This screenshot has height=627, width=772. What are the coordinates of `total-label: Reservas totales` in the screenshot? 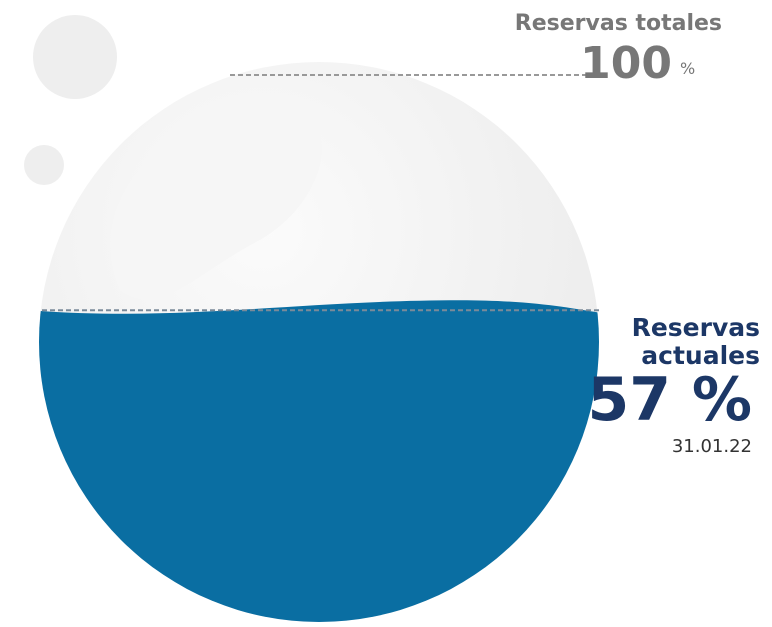 It's located at (618, 23).